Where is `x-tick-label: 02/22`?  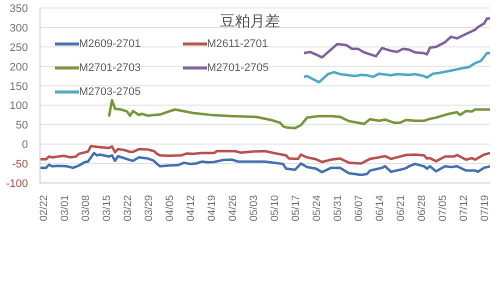 x-tick-label: 02/22 is located at coordinates (44, 208).